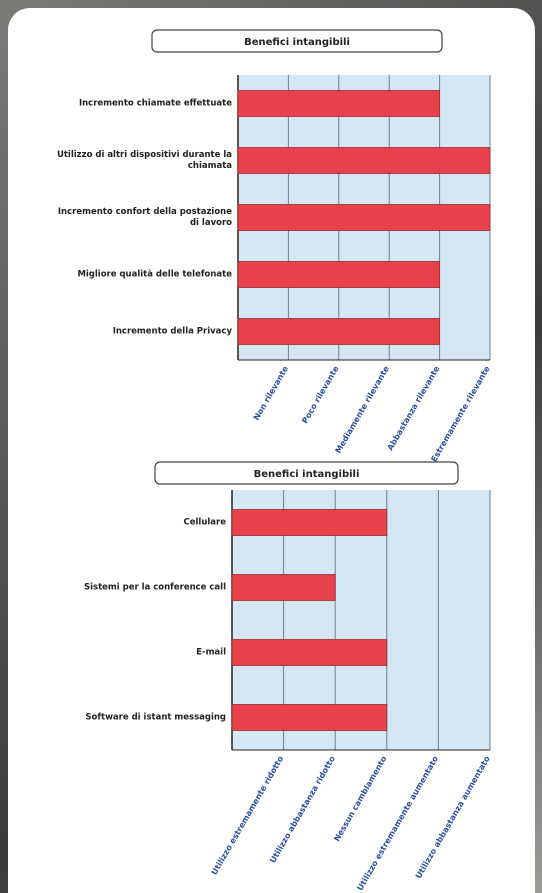 Image resolution: width=542 pixels, height=893 pixels. What do you see at coordinates (154, 274) in the screenshot?
I see `y-tick-label: Migliore qualità delle telefonate` at bounding box center [154, 274].